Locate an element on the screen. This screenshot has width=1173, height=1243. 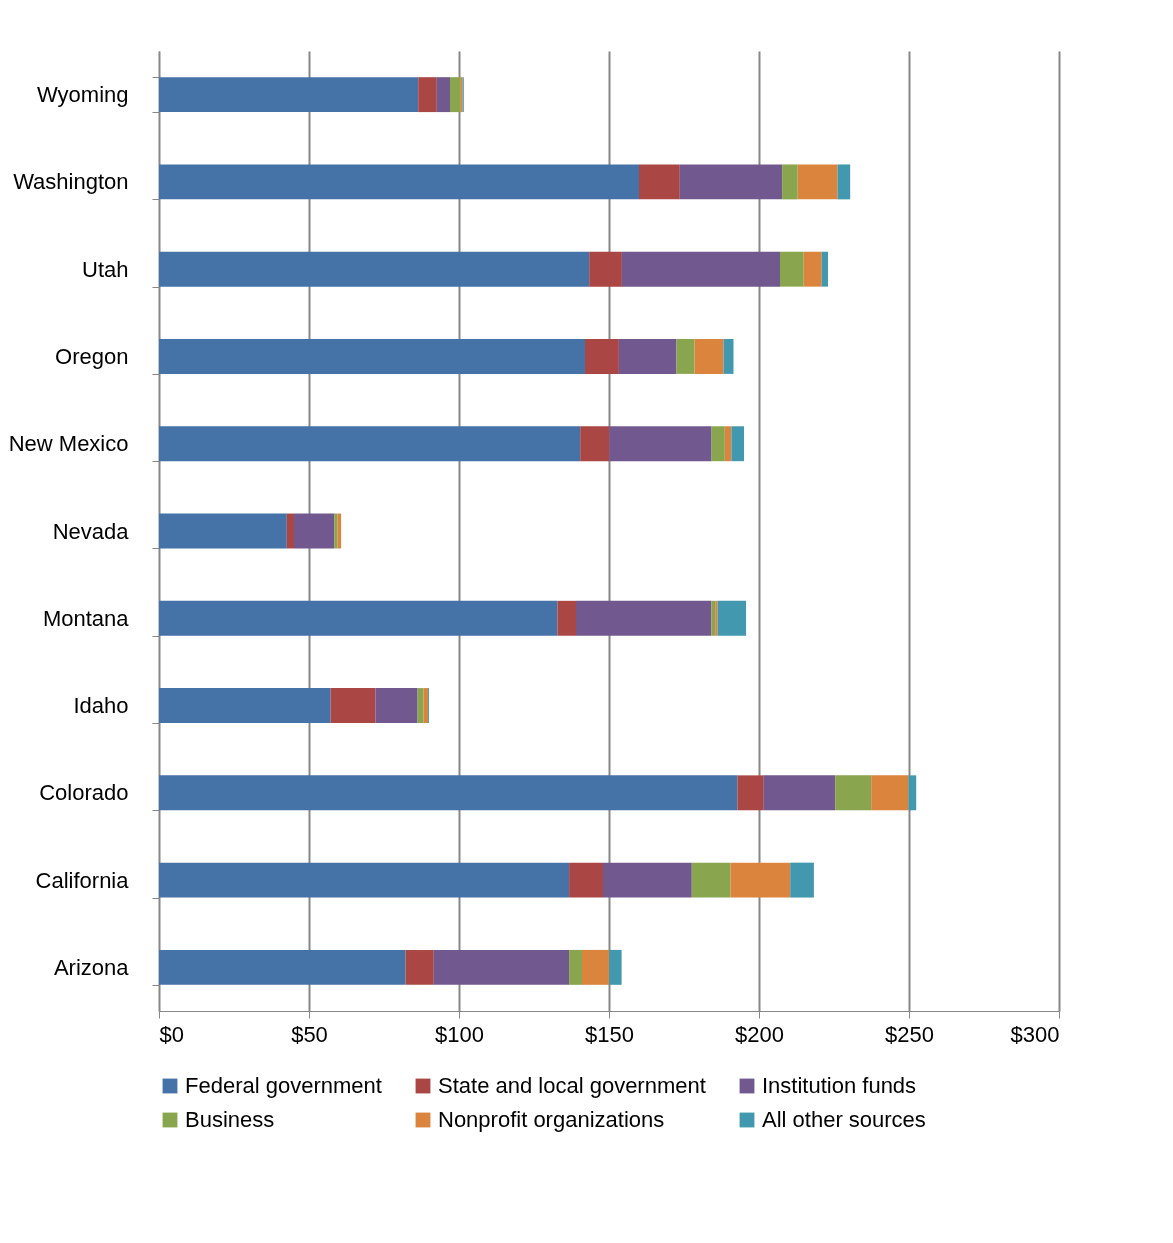
y-tick-label: Nevada is located at coordinates (91, 531).